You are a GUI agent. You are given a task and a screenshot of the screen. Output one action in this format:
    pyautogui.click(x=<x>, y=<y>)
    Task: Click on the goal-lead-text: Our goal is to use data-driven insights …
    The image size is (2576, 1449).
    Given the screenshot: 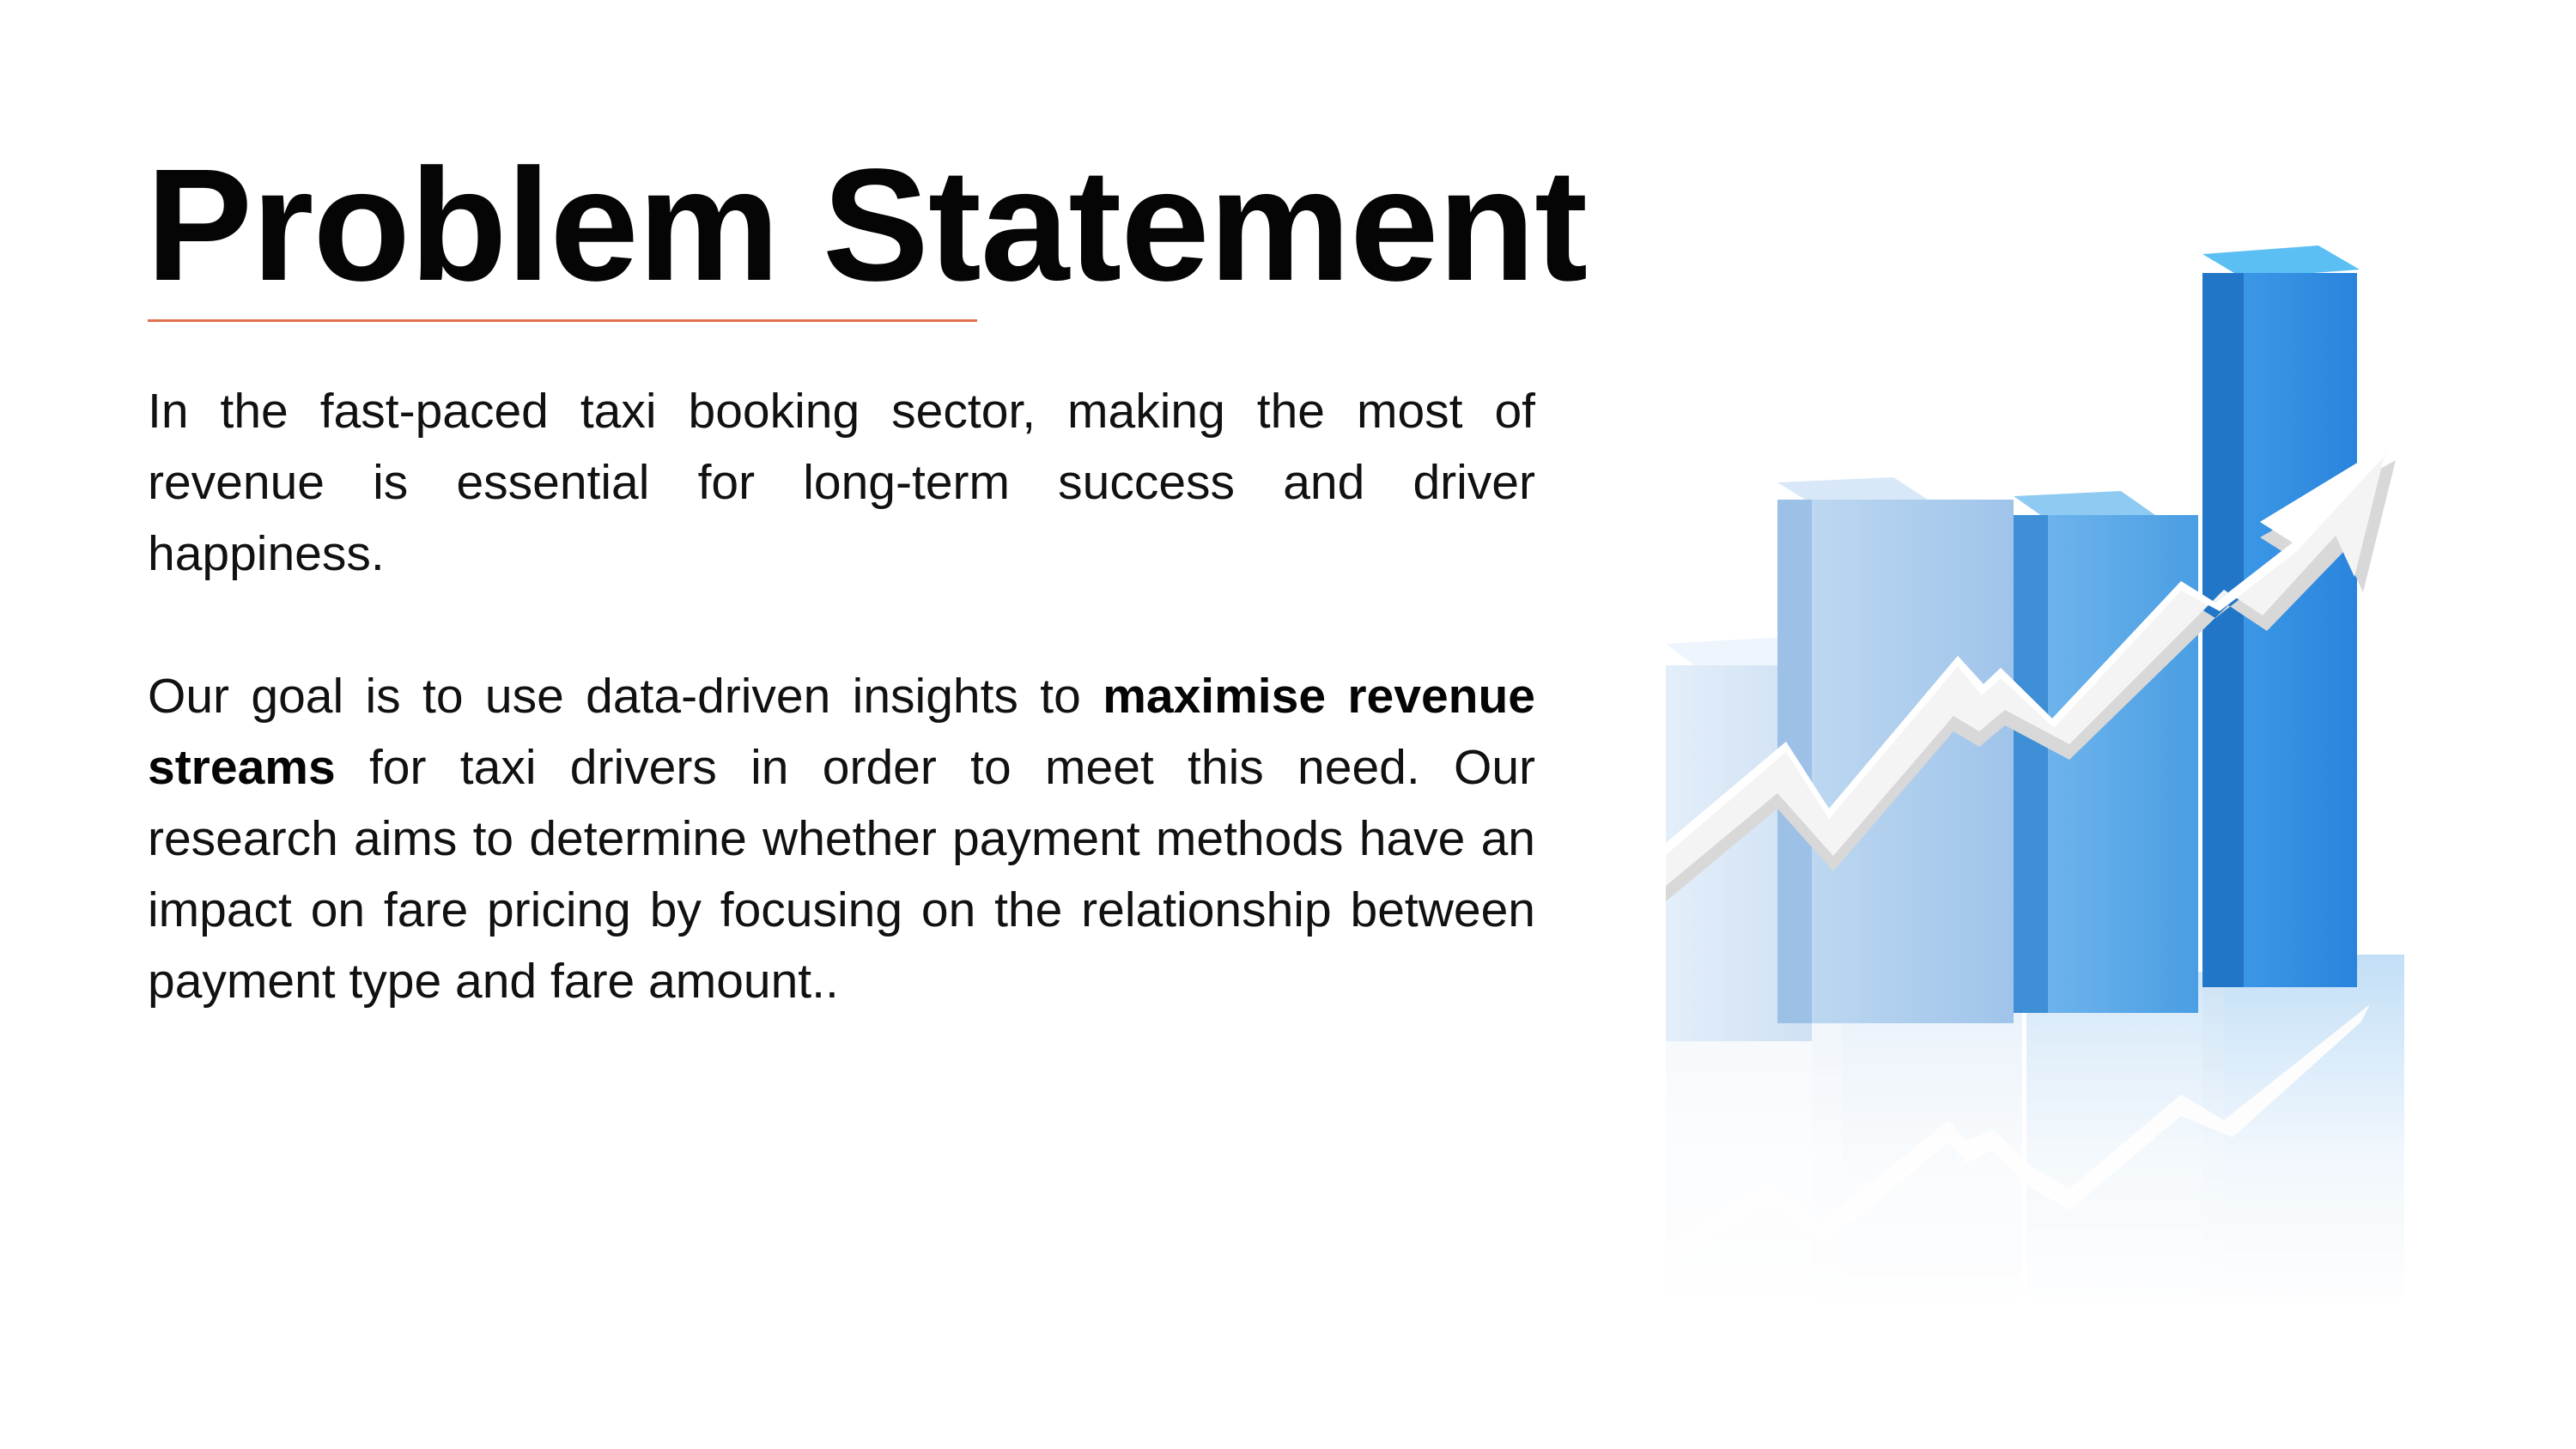 What is the action you would take?
    pyautogui.click(x=625, y=696)
    